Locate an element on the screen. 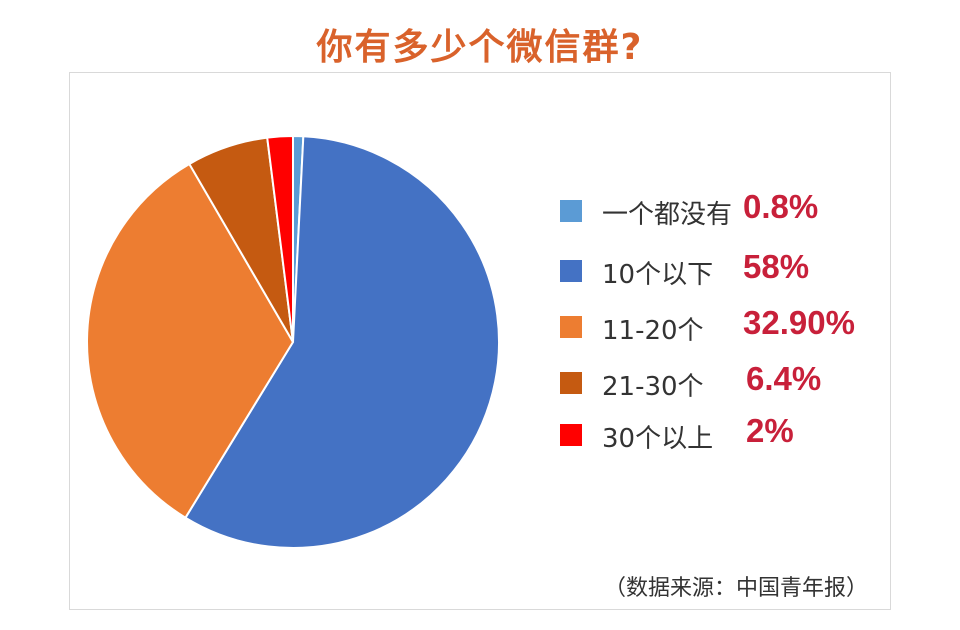  chart-title: 你有多少个微信群? is located at coordinates (480, 47).